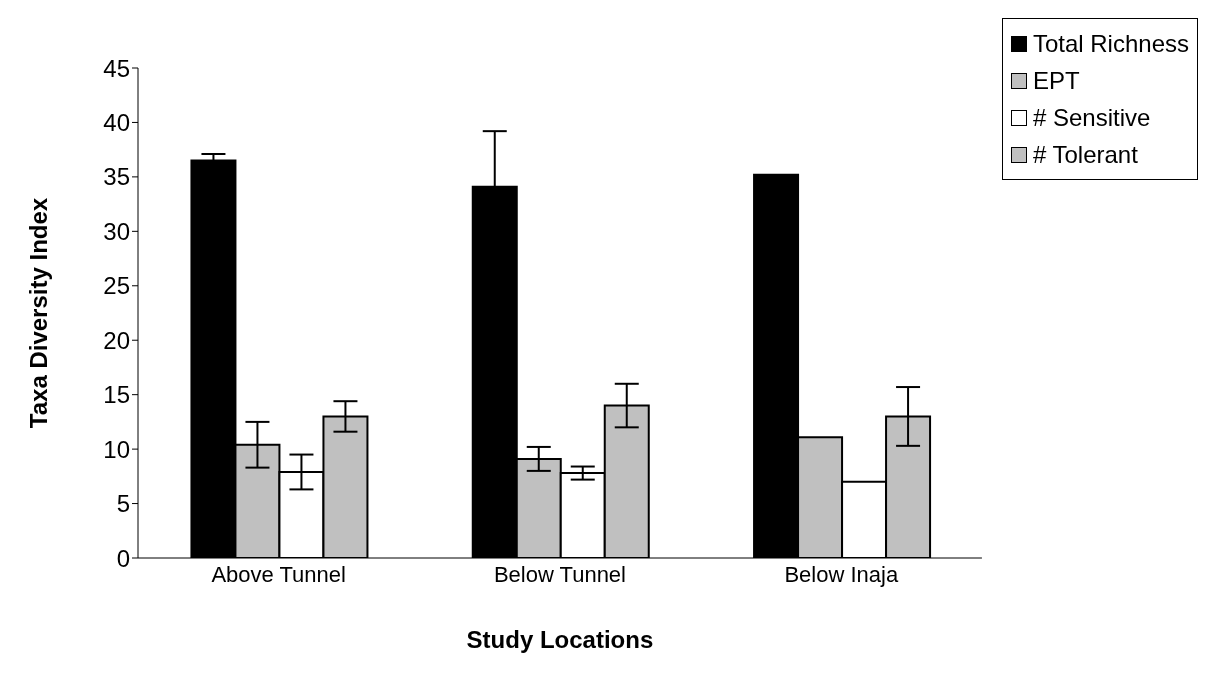  I want to click on y-axis-title: Taxa Diversity Index, so click(38, 313).